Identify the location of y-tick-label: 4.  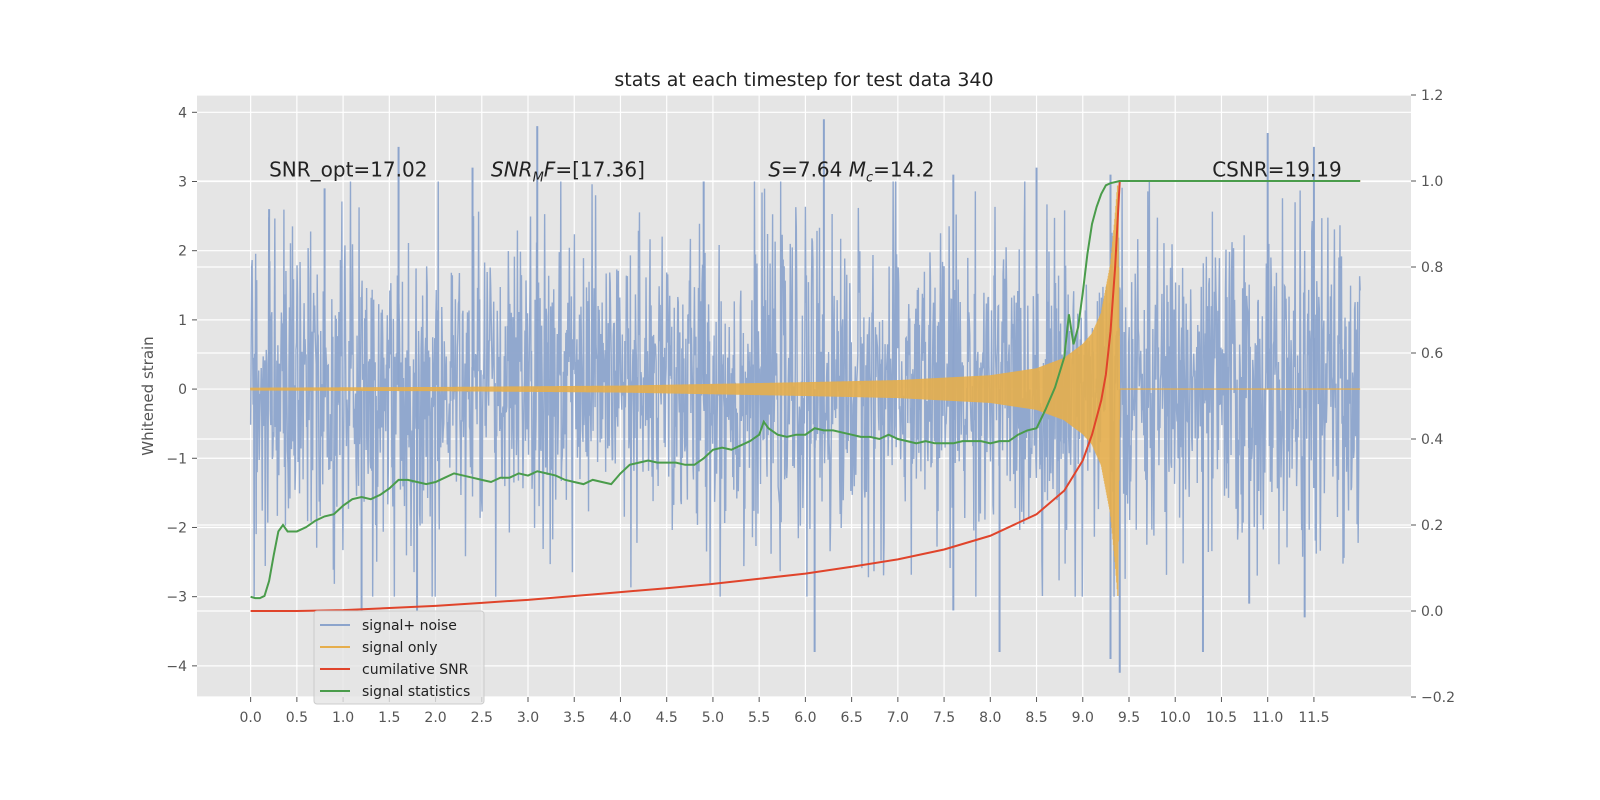
(182, 113).